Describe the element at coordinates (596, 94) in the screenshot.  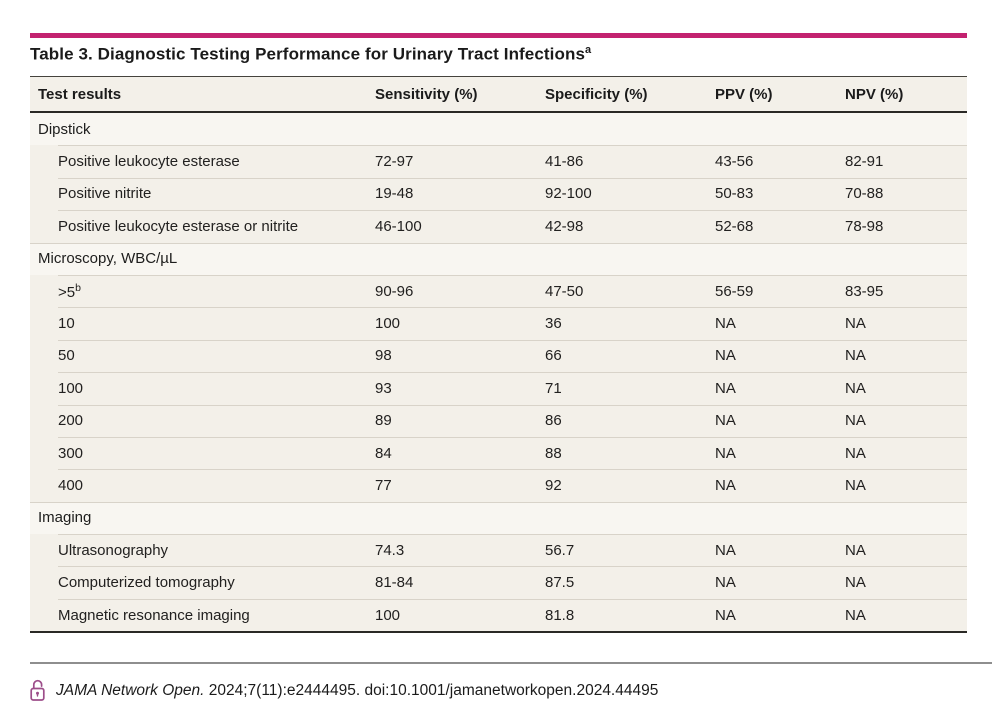
I see `column-header-specificity: Specificity (%)` at that location.